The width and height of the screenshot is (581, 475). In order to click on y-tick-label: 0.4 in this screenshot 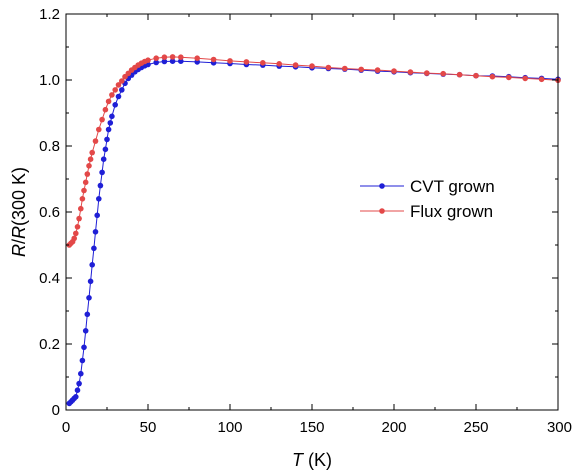, I will do `click(49, 278)`.